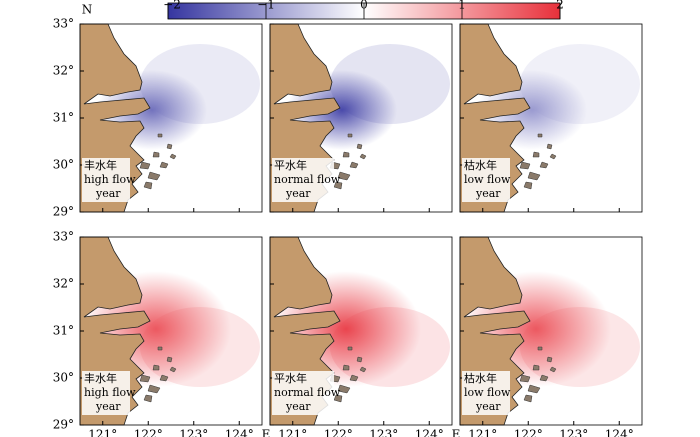 The image size is (700, 437). What do you see at coordinates (266, 6) in the screenshot?
I see `colorbar-tick-label: −1` at bounding box center [266, 6].